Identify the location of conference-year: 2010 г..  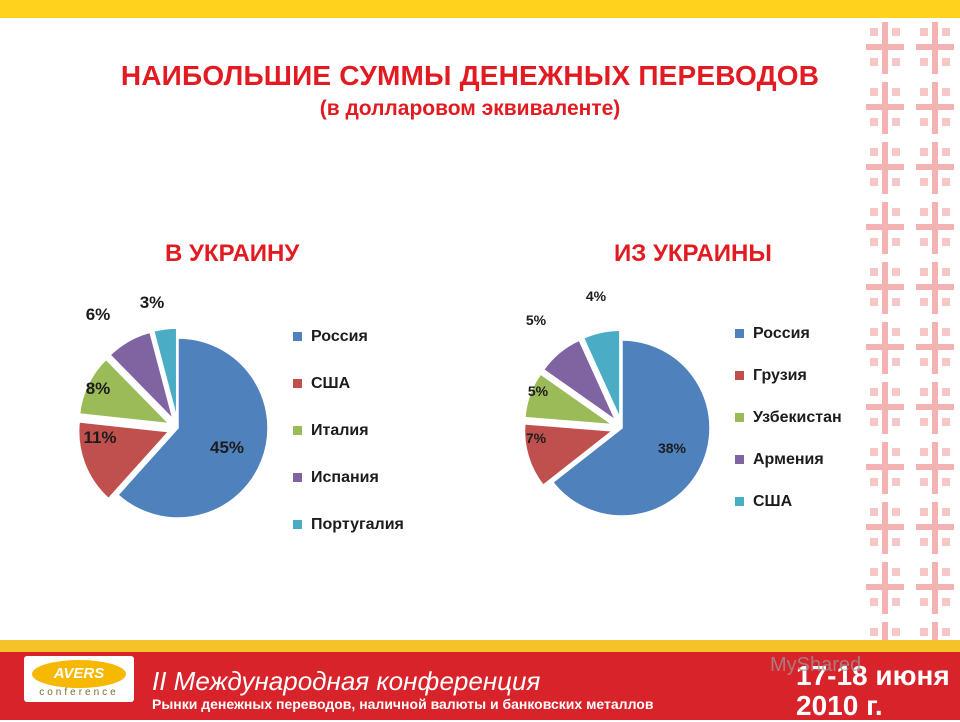
(839, 705).